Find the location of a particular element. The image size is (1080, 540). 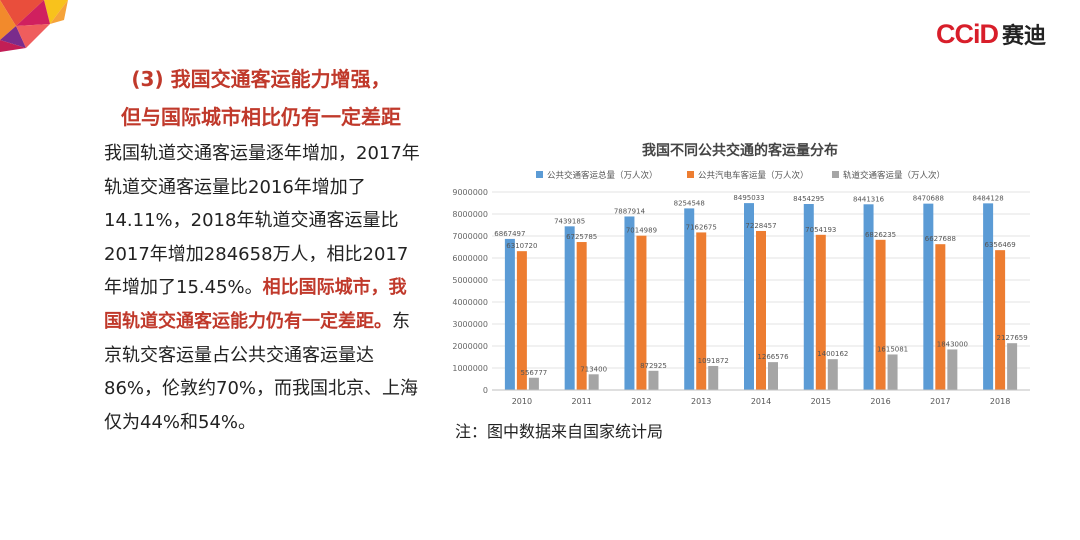

data-label: 872925 is located at coordinates (653, 366).